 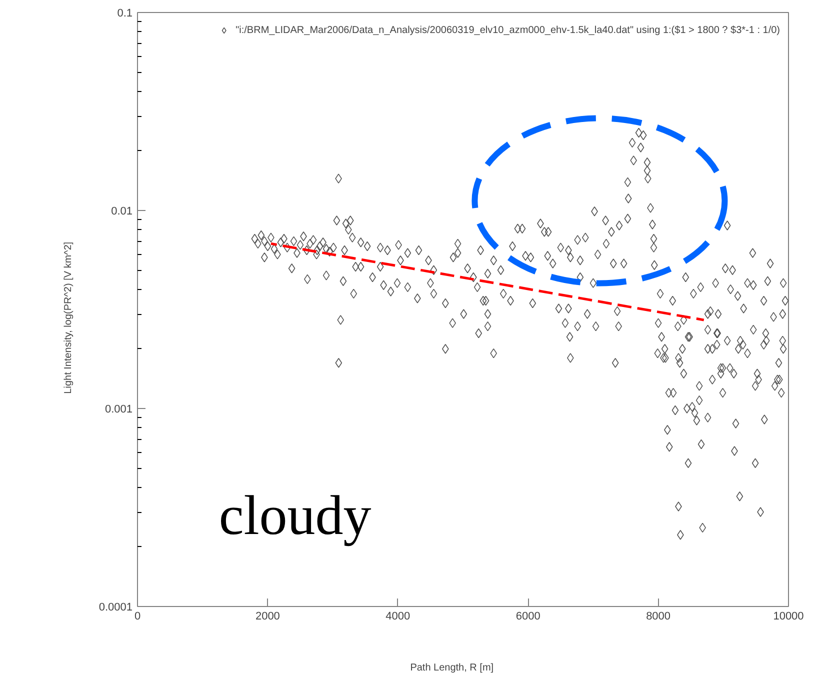 What do you see at coordinates (452, 668) in the screenshot?
I see `x-axis-title: Path Length, R [m]` at bounding box center [452, 668].